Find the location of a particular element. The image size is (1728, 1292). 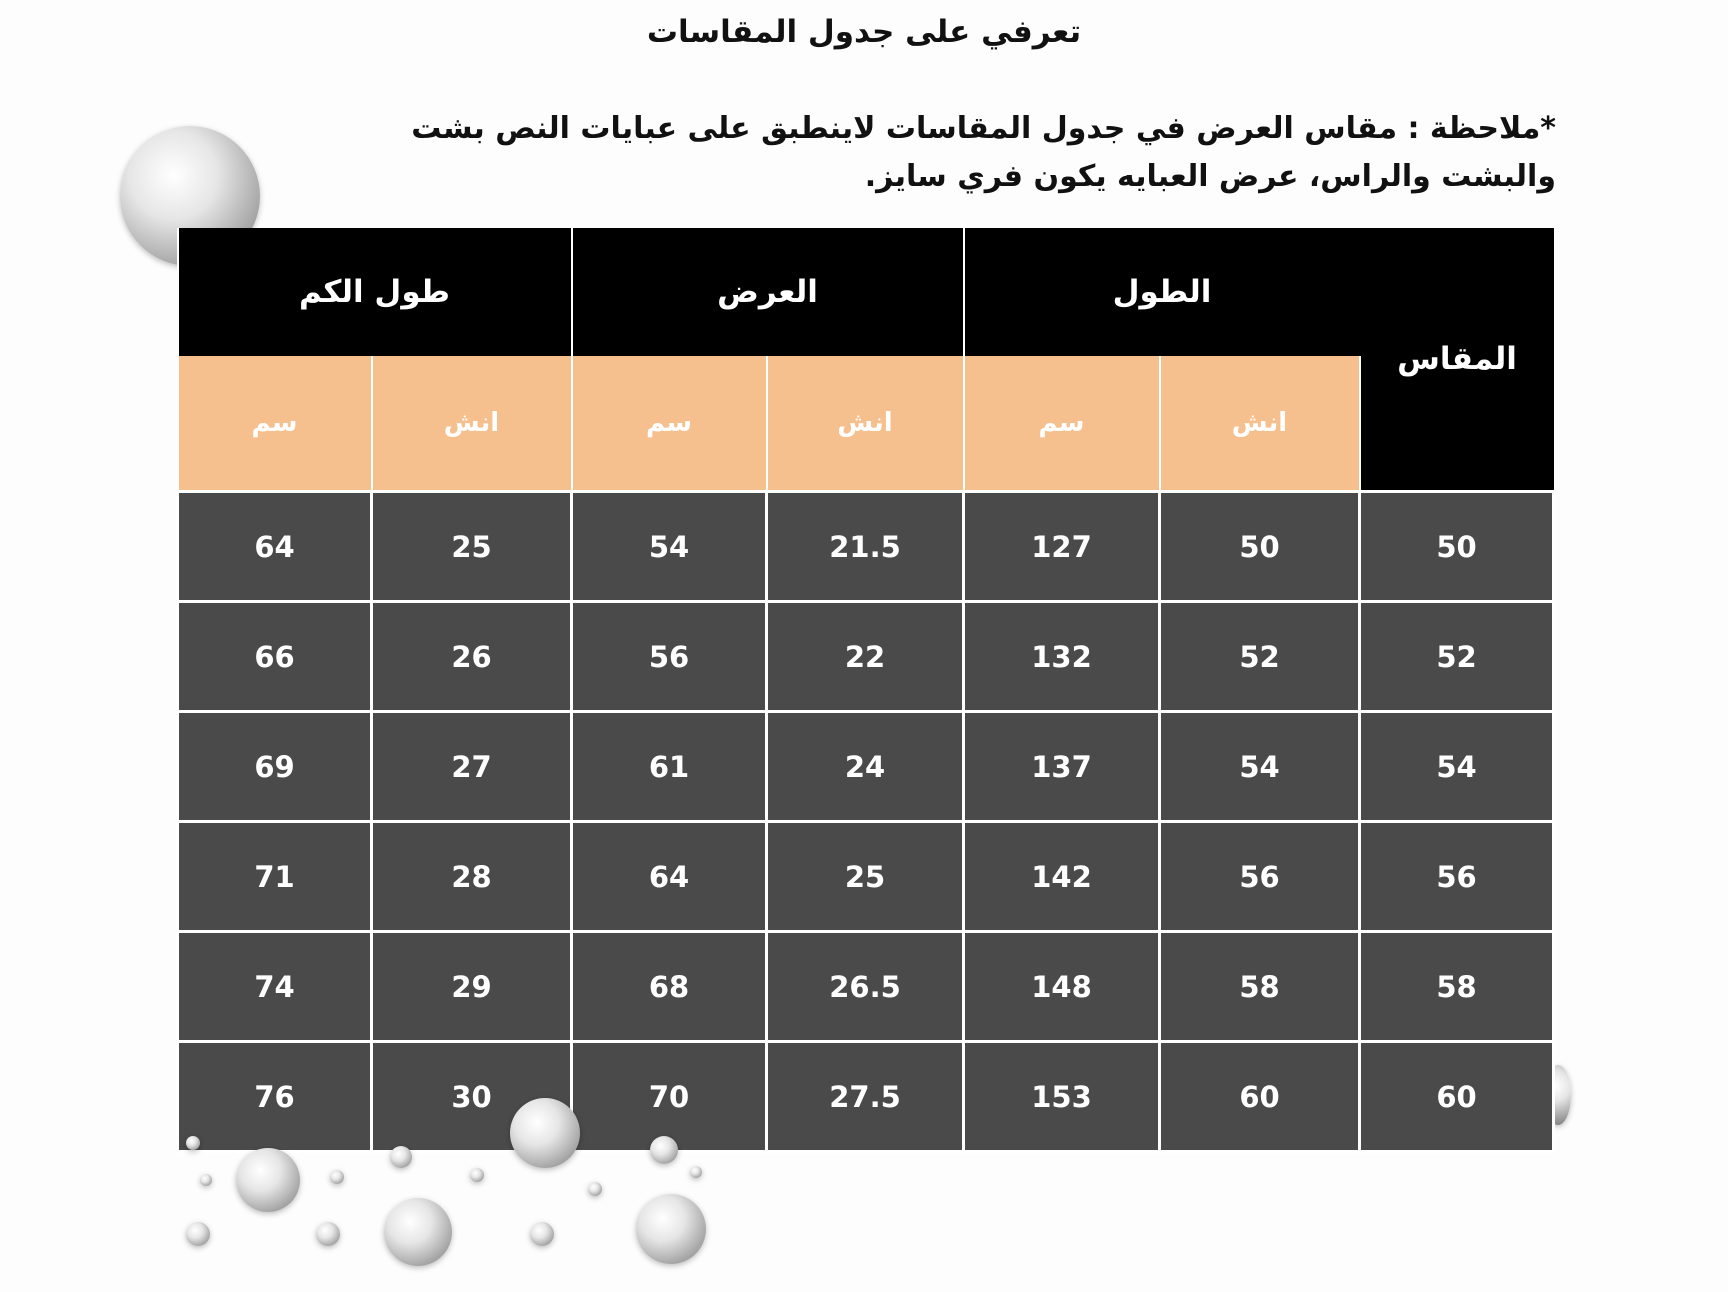

header-size: المقاس is located at coordinates (1456, 360).